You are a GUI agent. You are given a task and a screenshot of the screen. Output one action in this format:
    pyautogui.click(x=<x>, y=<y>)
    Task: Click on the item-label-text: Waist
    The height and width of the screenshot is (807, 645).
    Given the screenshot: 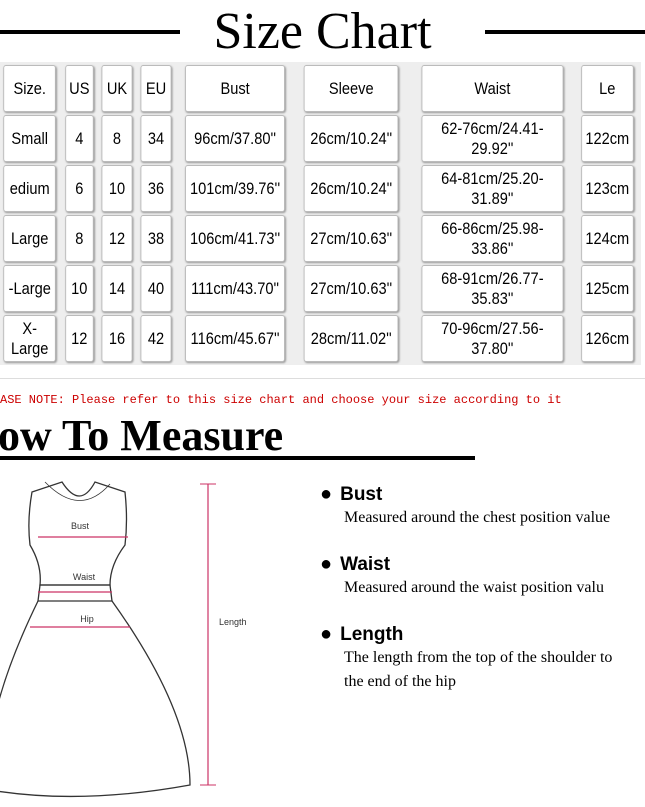 What is the action you would take?
    pyautogui.click(x=365, y=564)
    